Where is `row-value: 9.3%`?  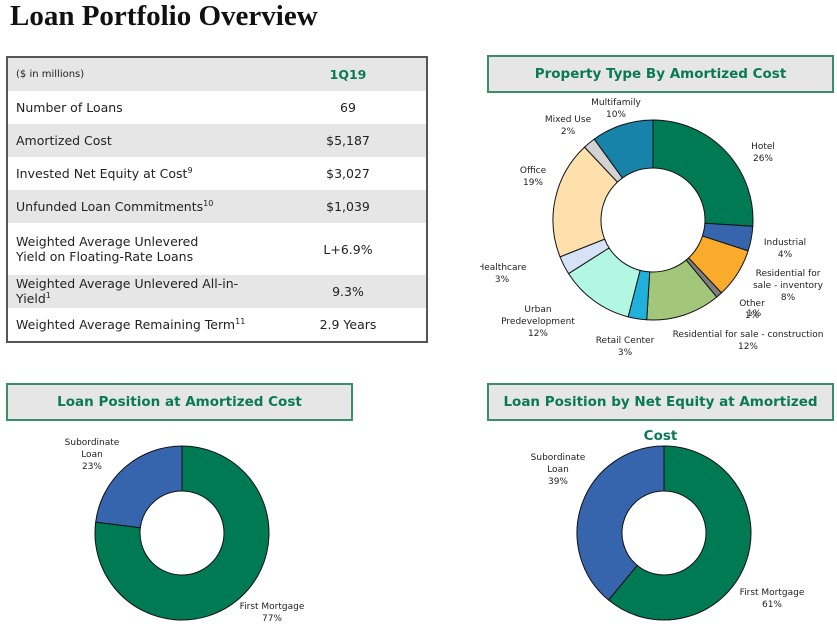 row-value: 9.3% is located at coordinates (348, 291).